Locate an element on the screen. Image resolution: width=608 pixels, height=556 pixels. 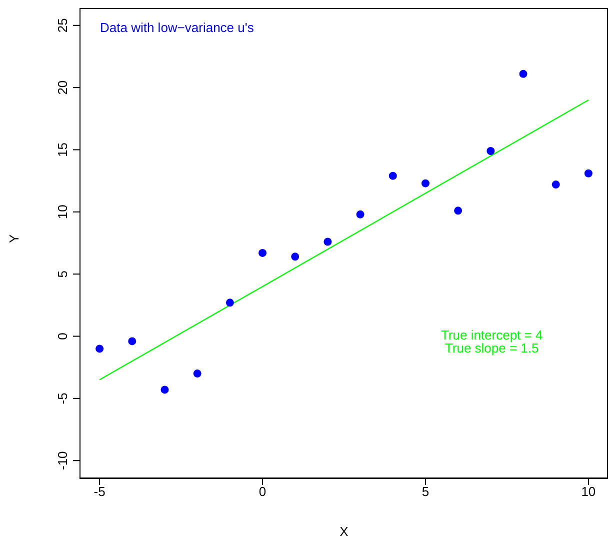
annotation: True intercept = 4 is located at coordinates (491, 334).